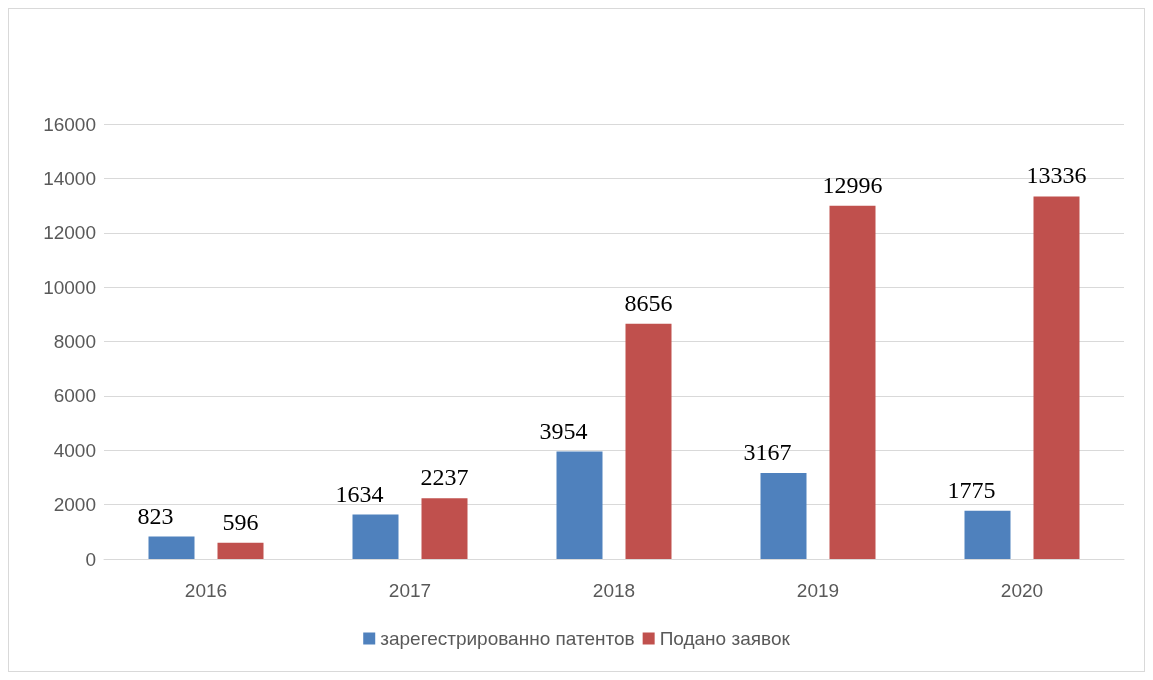 This screenshot has width=1153, height=680. Describe the element at coordinates (1056, 175) in the screenshot. I see `data-label: 13336` at that location.